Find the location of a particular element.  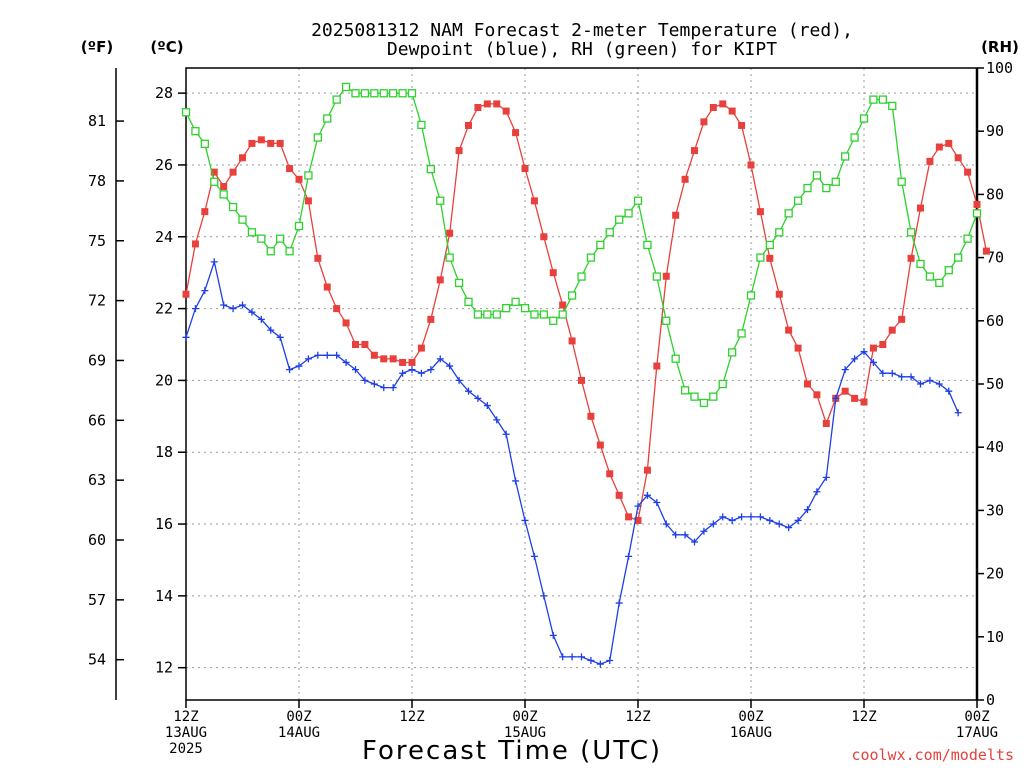

rh-tick-label: 30 is located at coordinates (995, 510).